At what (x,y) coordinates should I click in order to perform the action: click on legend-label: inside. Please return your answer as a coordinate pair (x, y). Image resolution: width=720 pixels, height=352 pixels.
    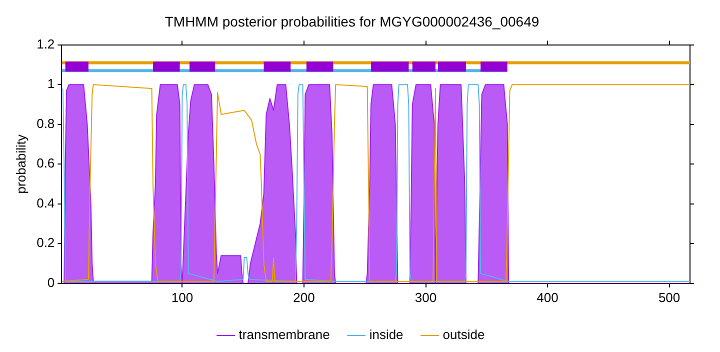
    Looking at the image, I should click on (386, 334).